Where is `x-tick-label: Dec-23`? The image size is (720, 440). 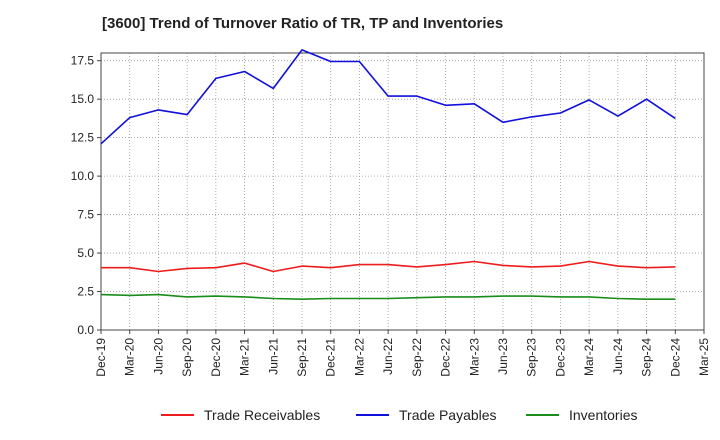 x-tick-label: Dec-23 is located at coordinates (560, 357).